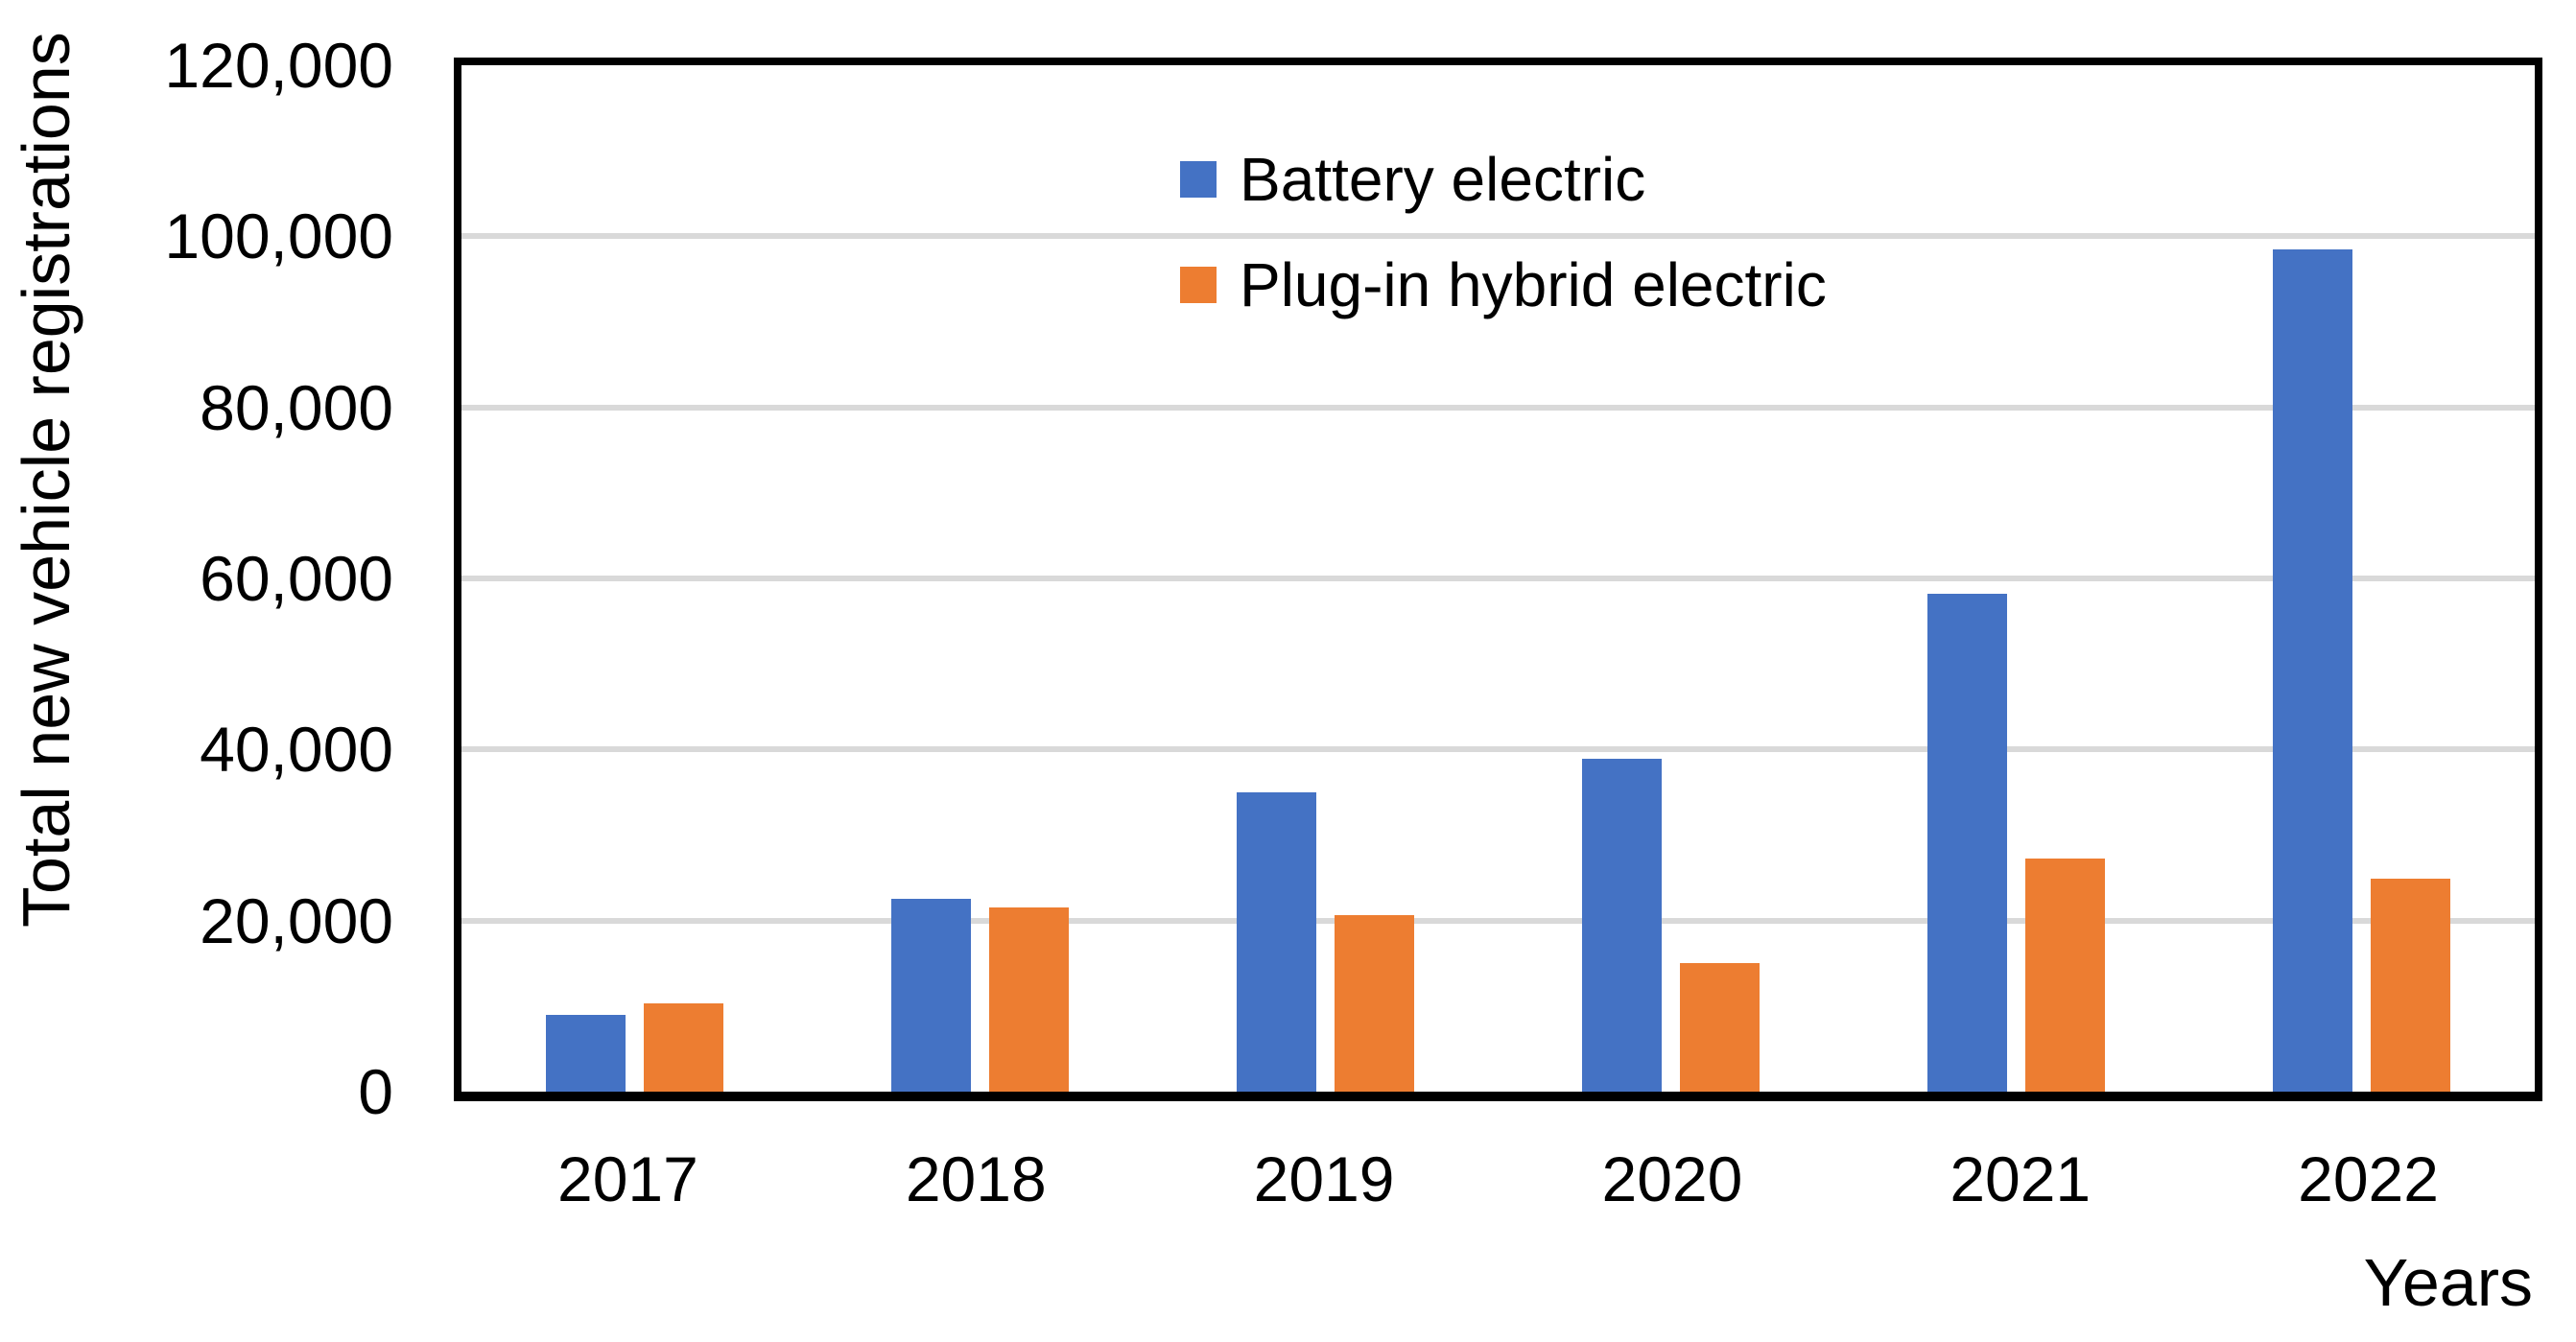 This screenshot has width=2576, height=1342. What do you see at coordinates (2411, 985) in the screenshot?
I see `bar-plug-in-hybrid-electric-2022` at bounding box center [2411, 985].